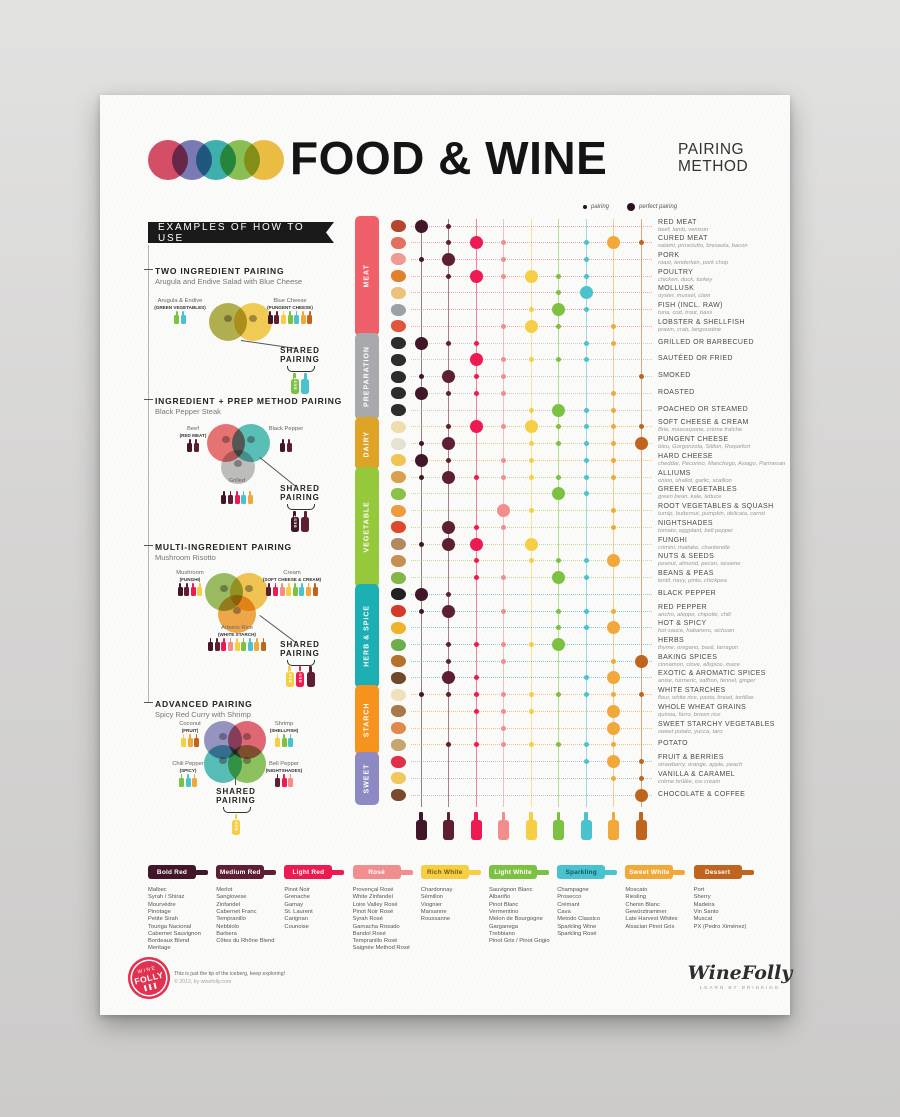  What do you see at coordinates (569, 897) in the screenshot?
I see `wine-name: Prosecco` at bounding box center [569, 897].